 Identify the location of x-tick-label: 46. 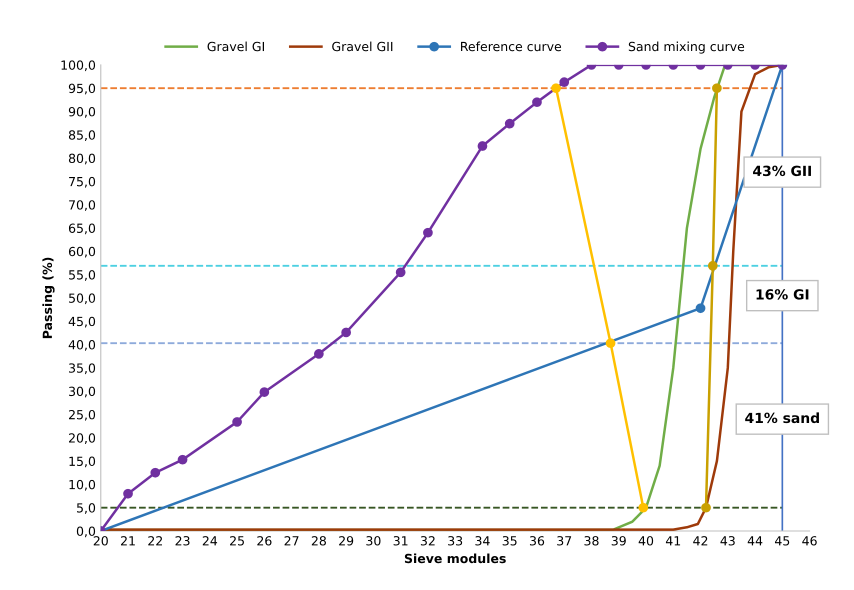
(809, 541).